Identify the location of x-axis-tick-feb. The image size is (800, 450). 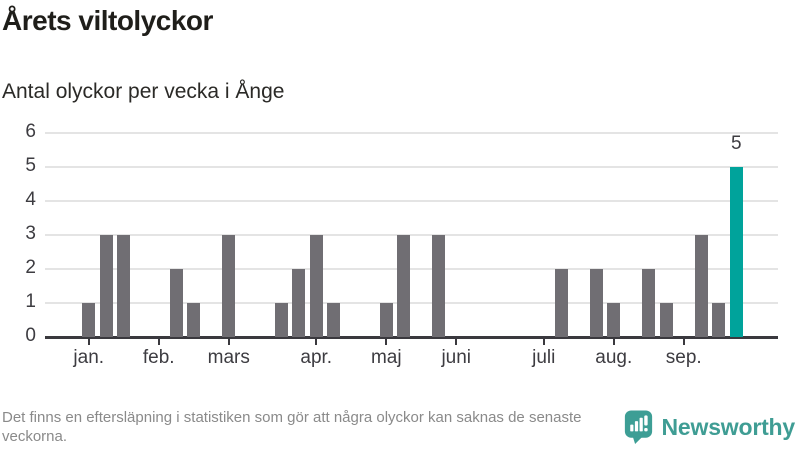
(158, 341).